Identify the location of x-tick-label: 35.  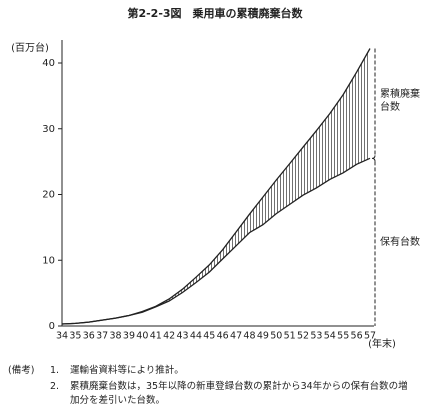
(75, 336).